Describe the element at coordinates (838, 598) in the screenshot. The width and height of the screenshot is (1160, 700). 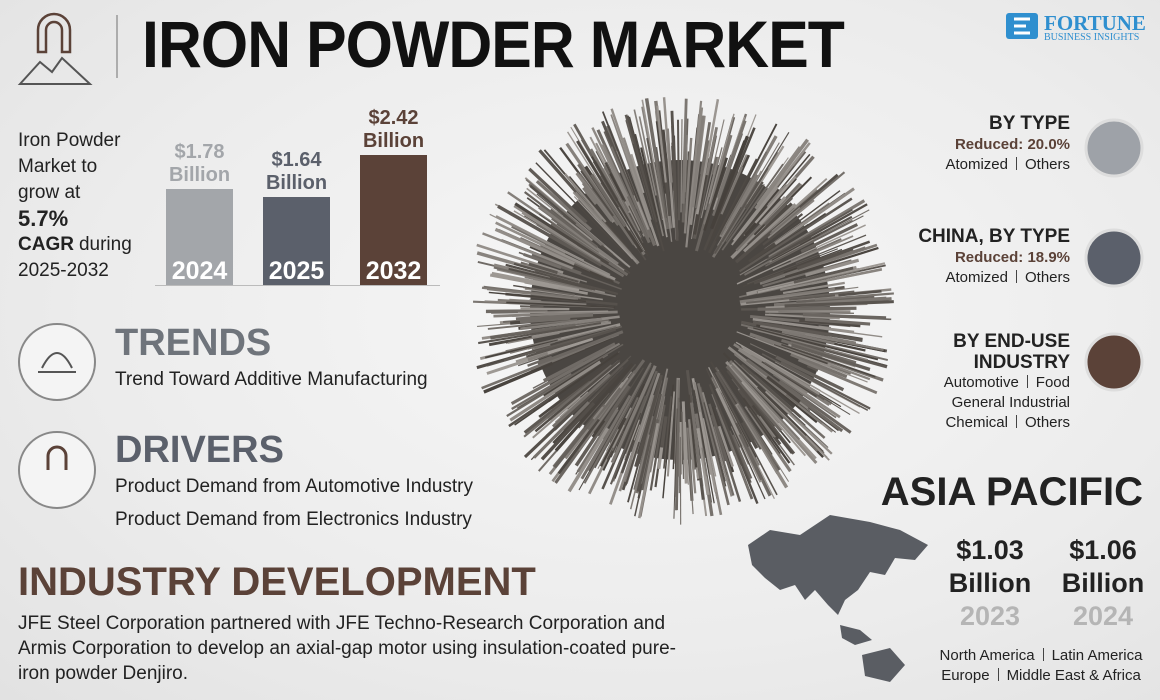
I see `asia-map` at that location.